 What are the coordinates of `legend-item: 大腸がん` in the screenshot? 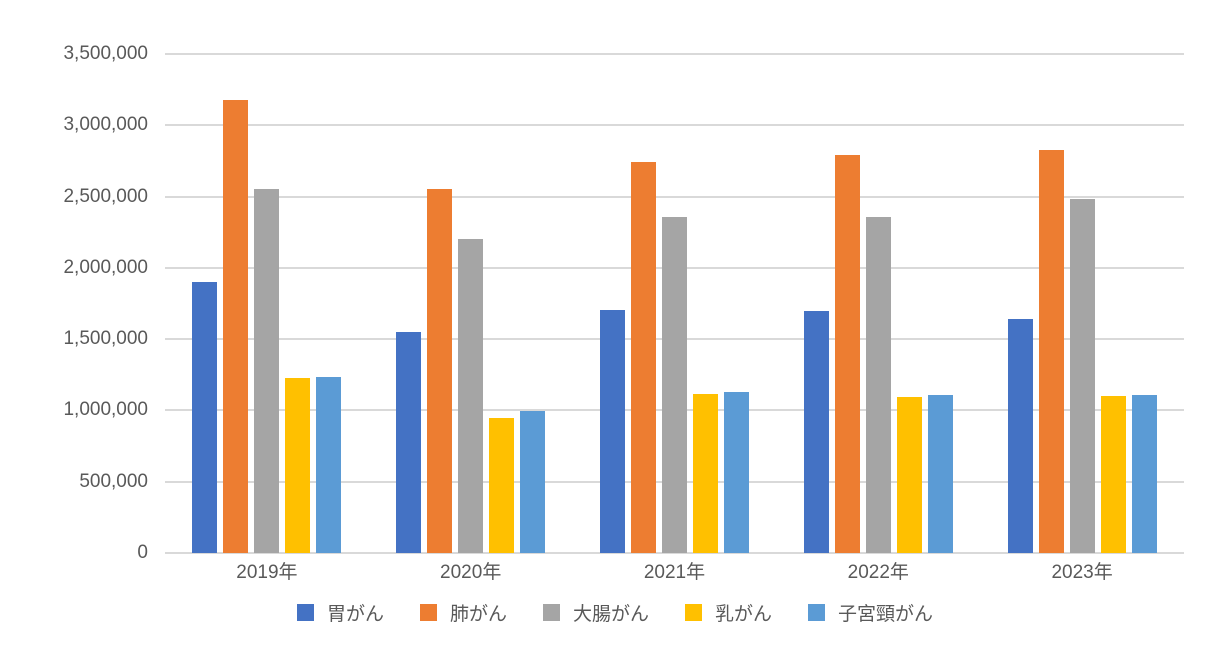 It's located at (595, 612).